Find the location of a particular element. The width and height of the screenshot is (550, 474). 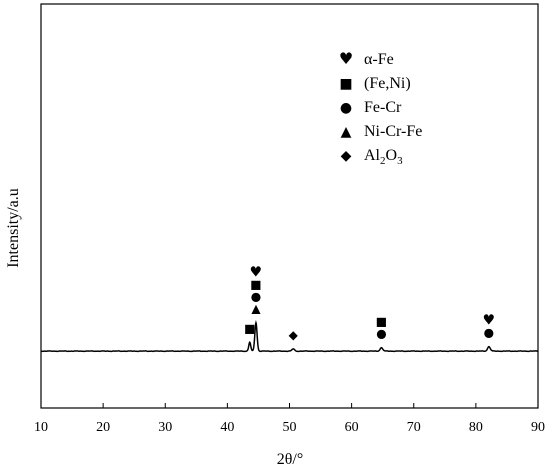

xrd-pattern-line is located at coordinates (289, 336).